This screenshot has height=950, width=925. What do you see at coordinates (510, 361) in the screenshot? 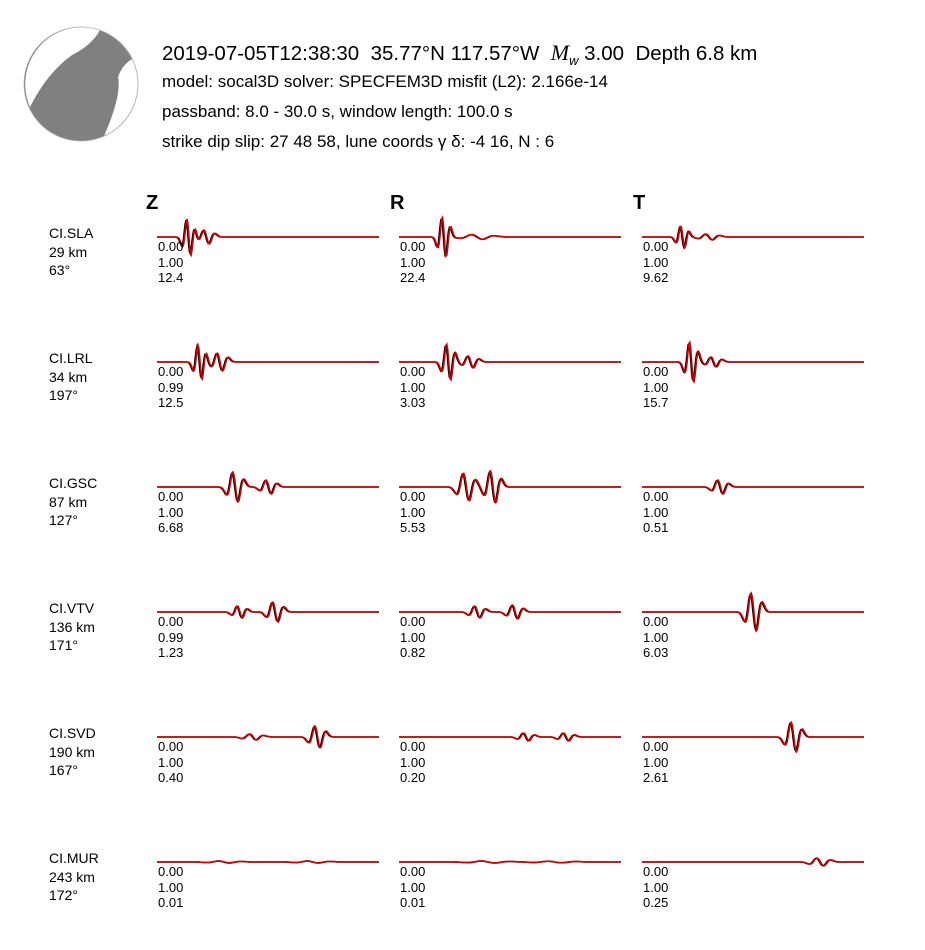
I see `trace-syn-ci-lrl-r` at bounding box center [510, 361].